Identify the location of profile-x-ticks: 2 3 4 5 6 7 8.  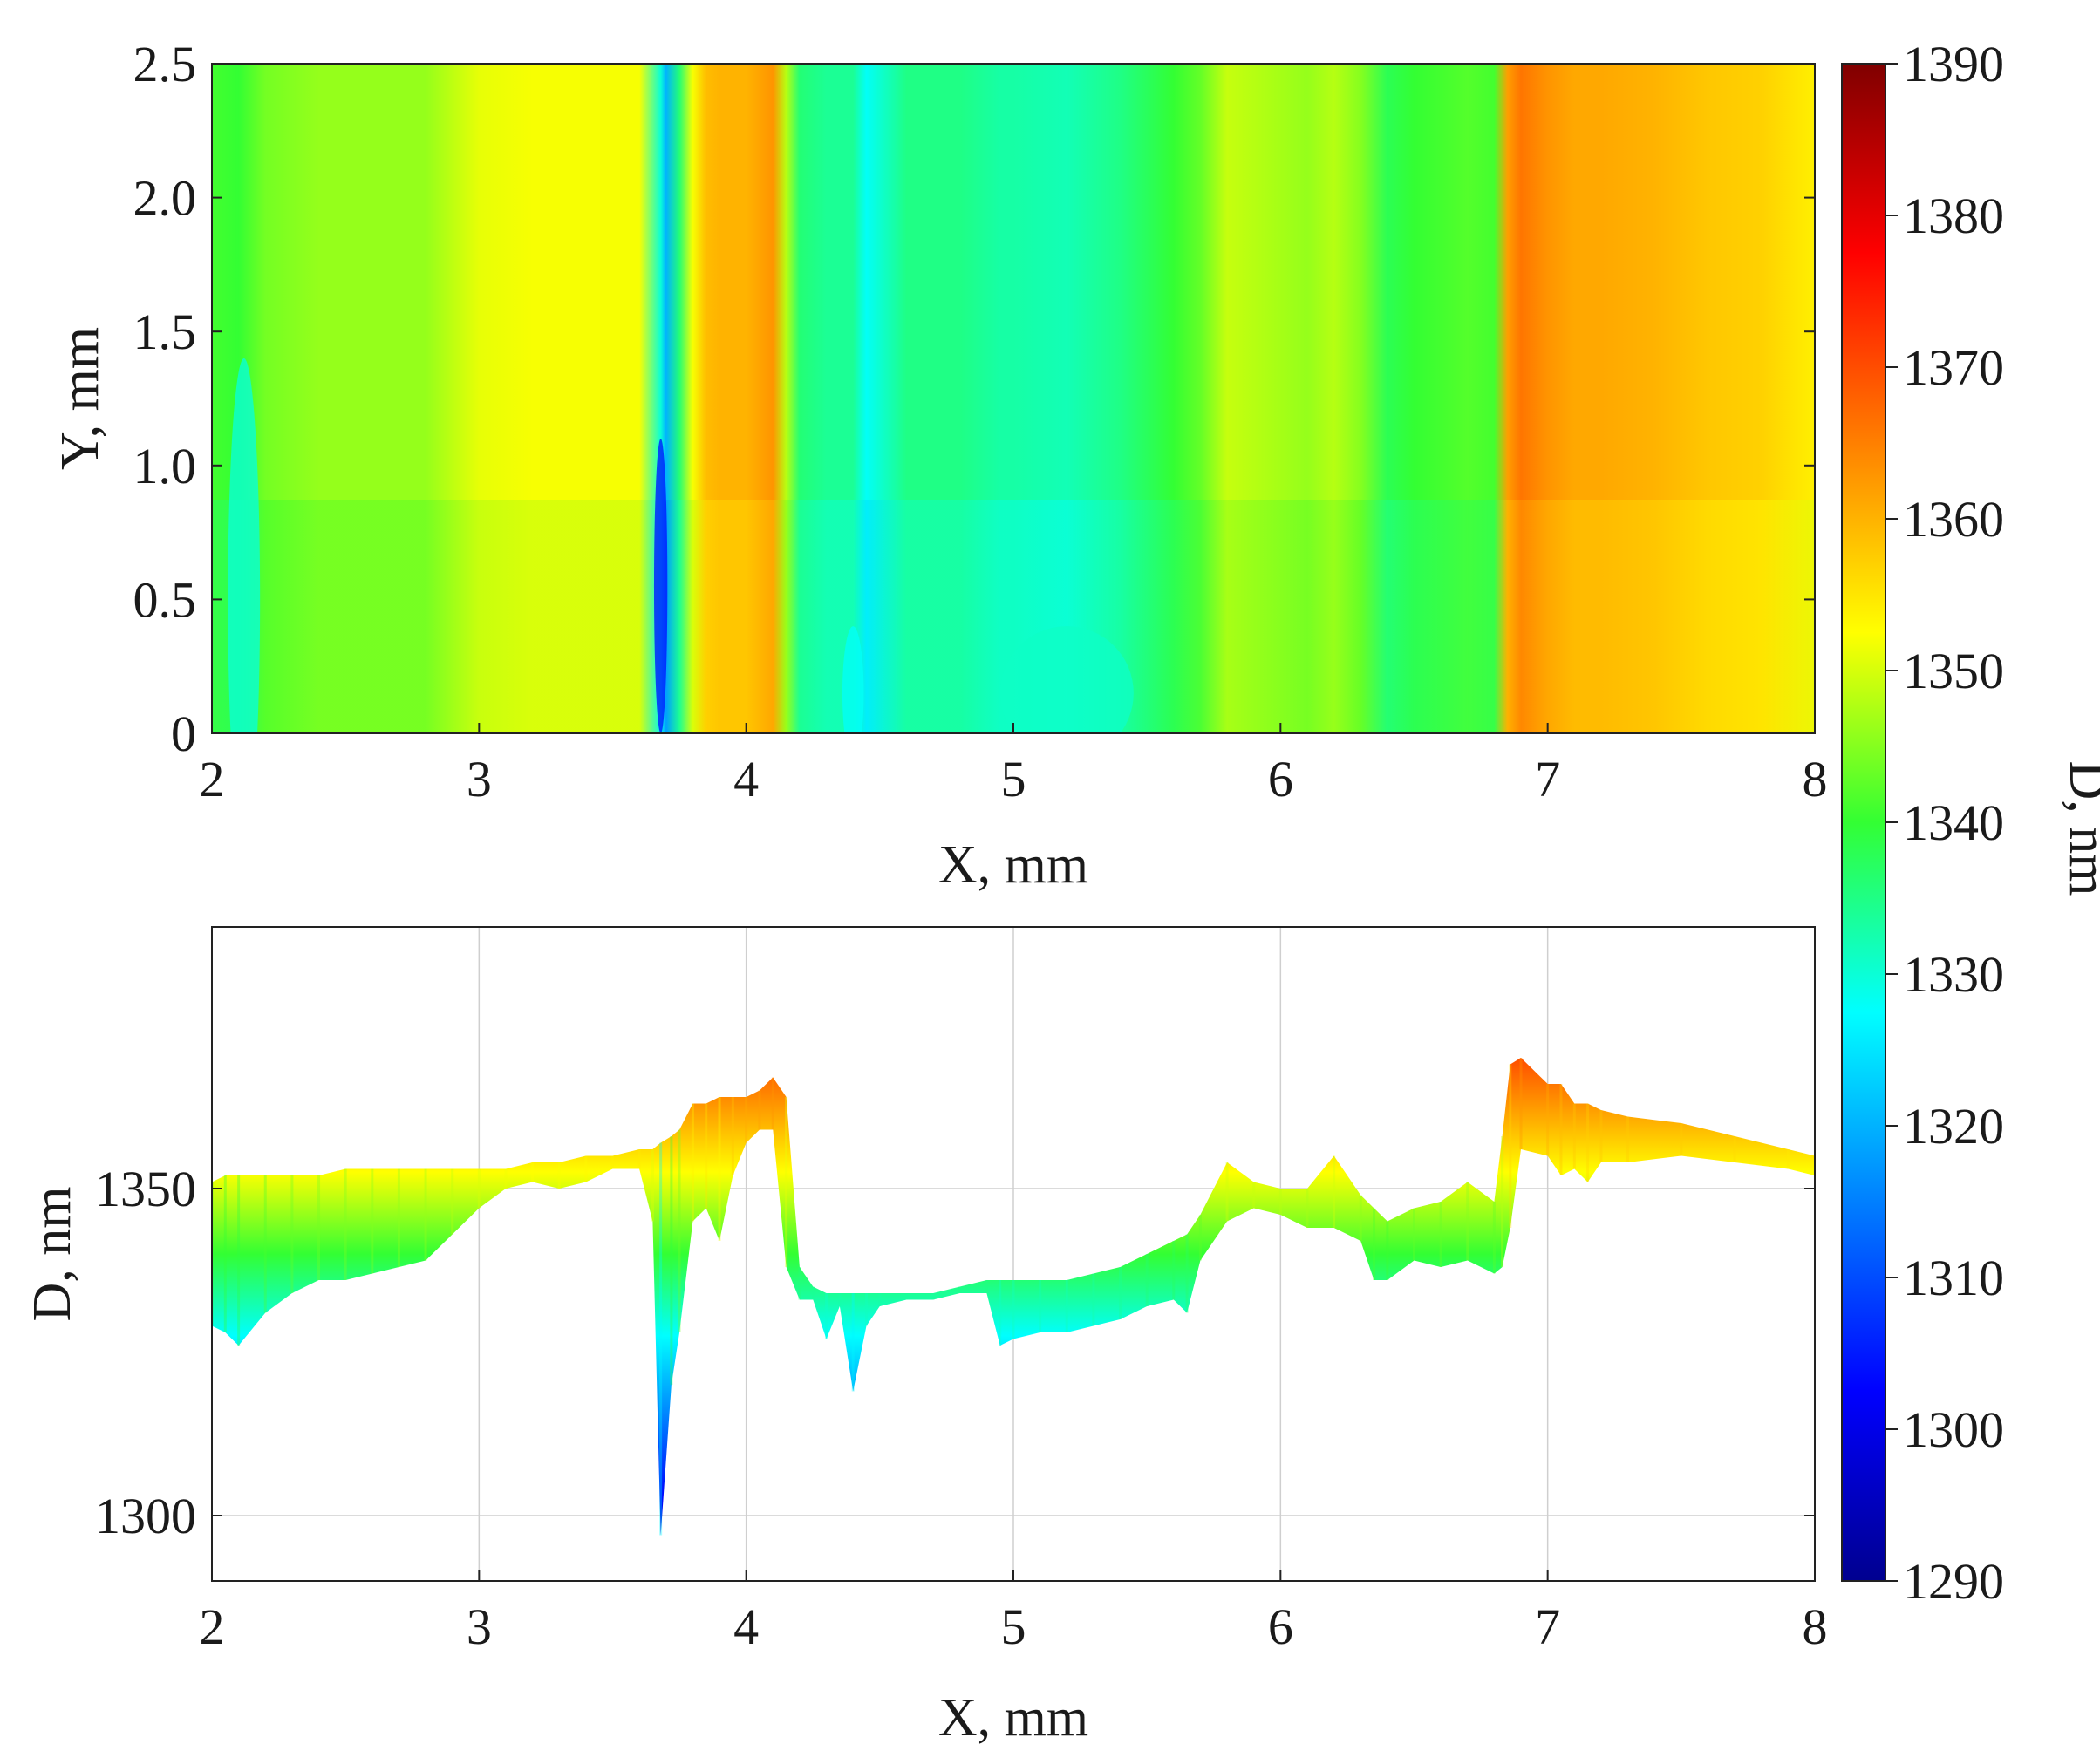
(1014, 1612).